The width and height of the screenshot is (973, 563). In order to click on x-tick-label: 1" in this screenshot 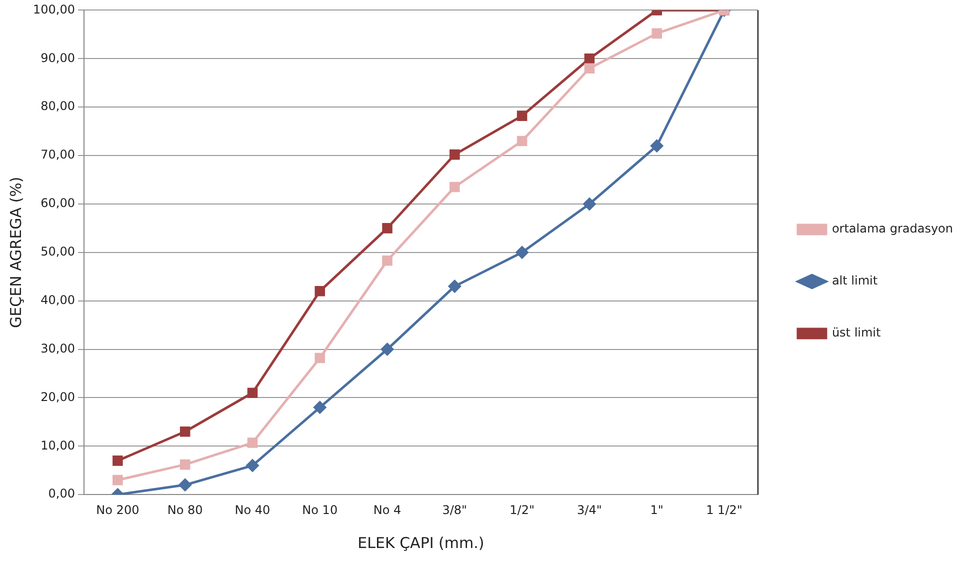, I will do `click(657, 509)`.